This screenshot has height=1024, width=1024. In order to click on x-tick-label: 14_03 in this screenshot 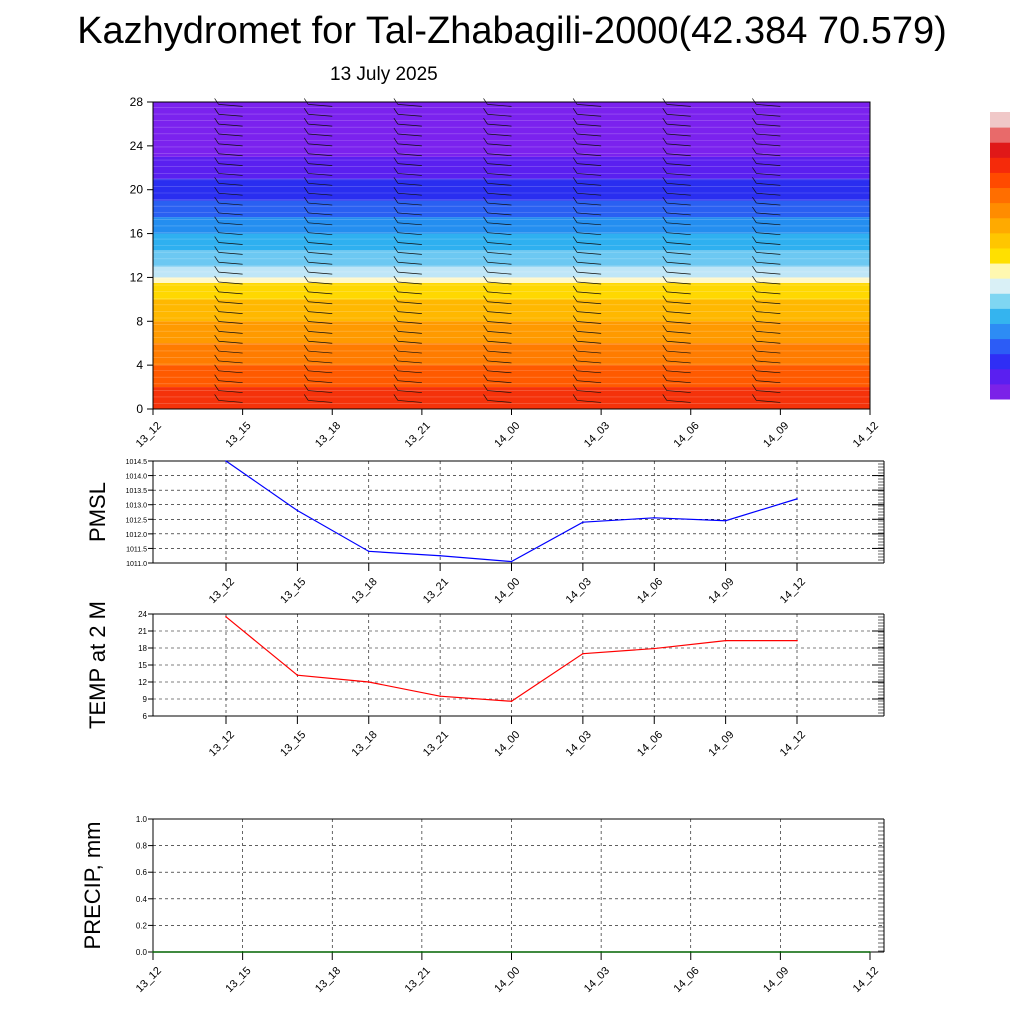, I will do `click(597, 435)`.